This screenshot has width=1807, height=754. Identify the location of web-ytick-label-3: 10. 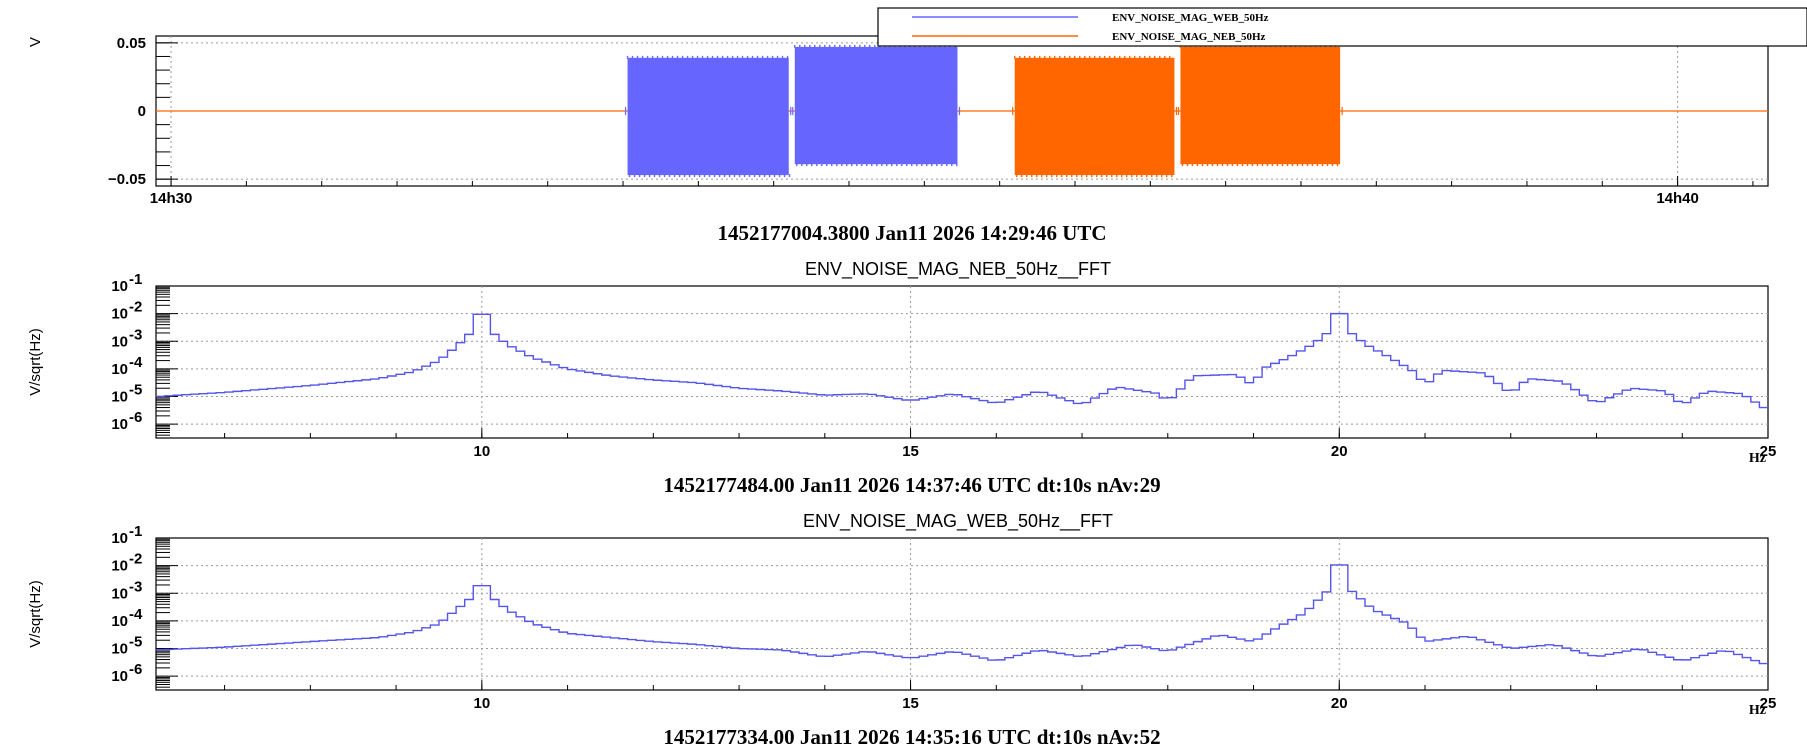
(119, 621).